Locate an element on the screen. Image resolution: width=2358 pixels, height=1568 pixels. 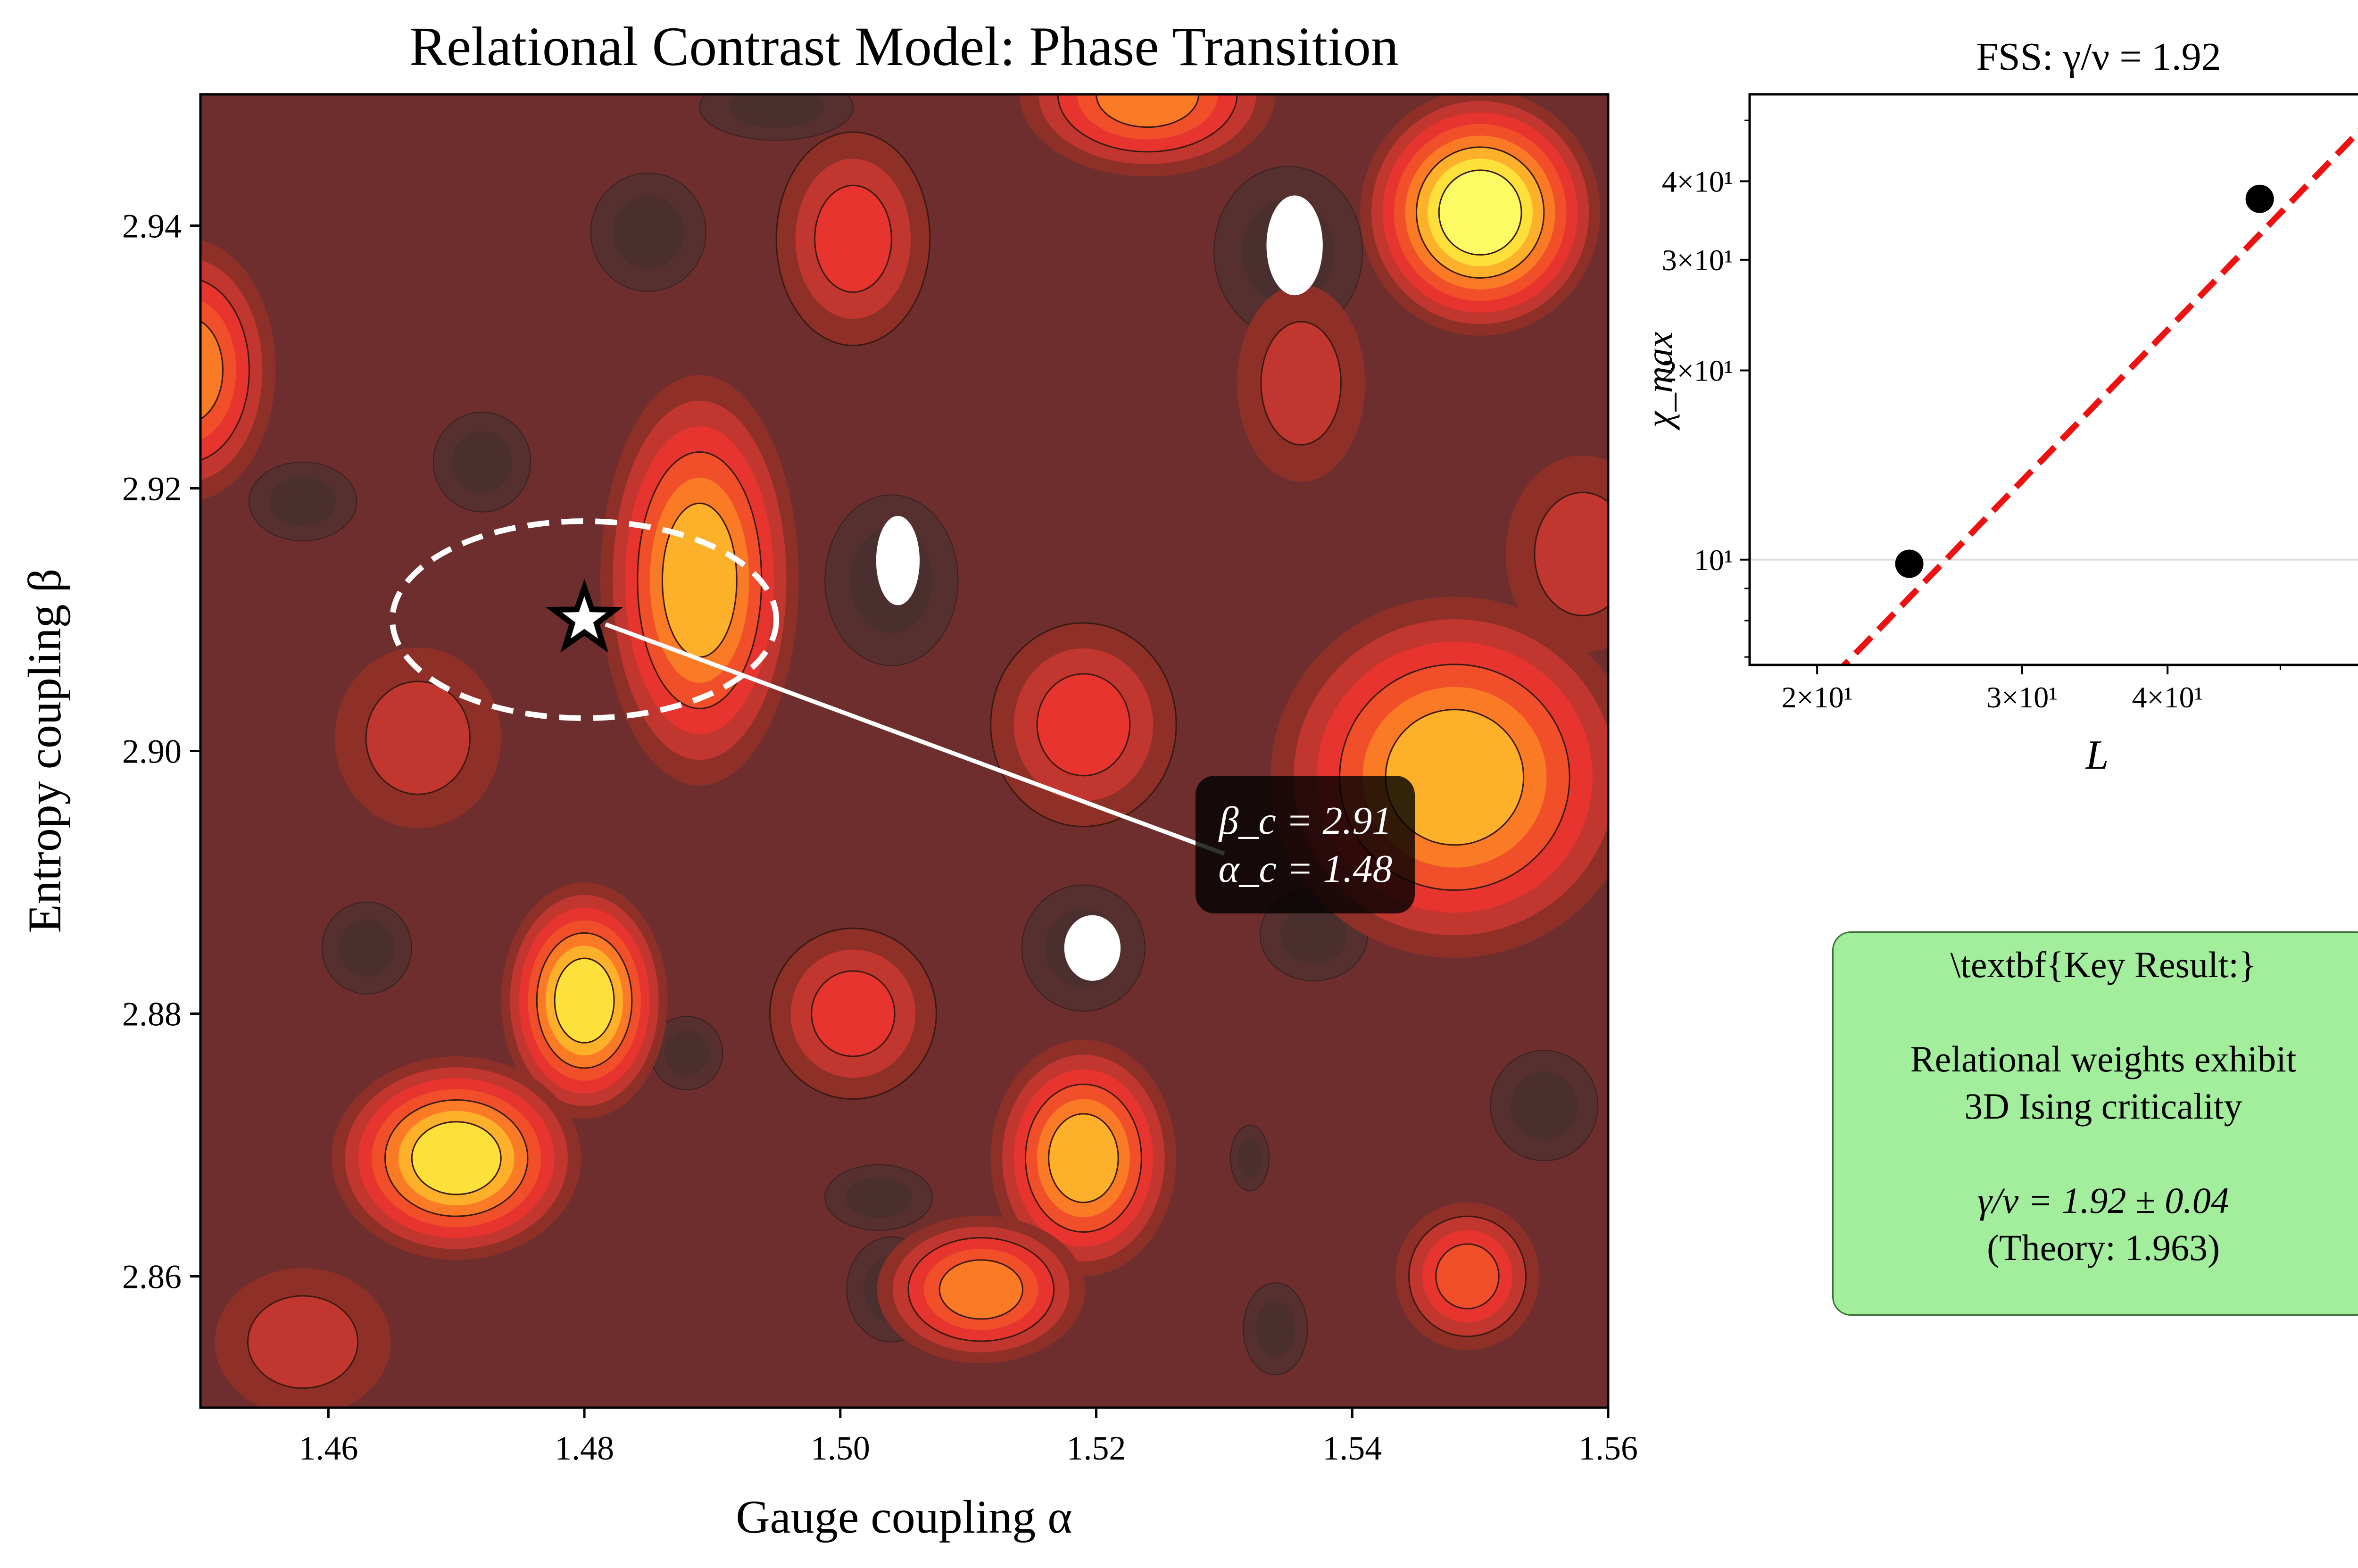
annotation-box is located at coordinates (1305, 844).